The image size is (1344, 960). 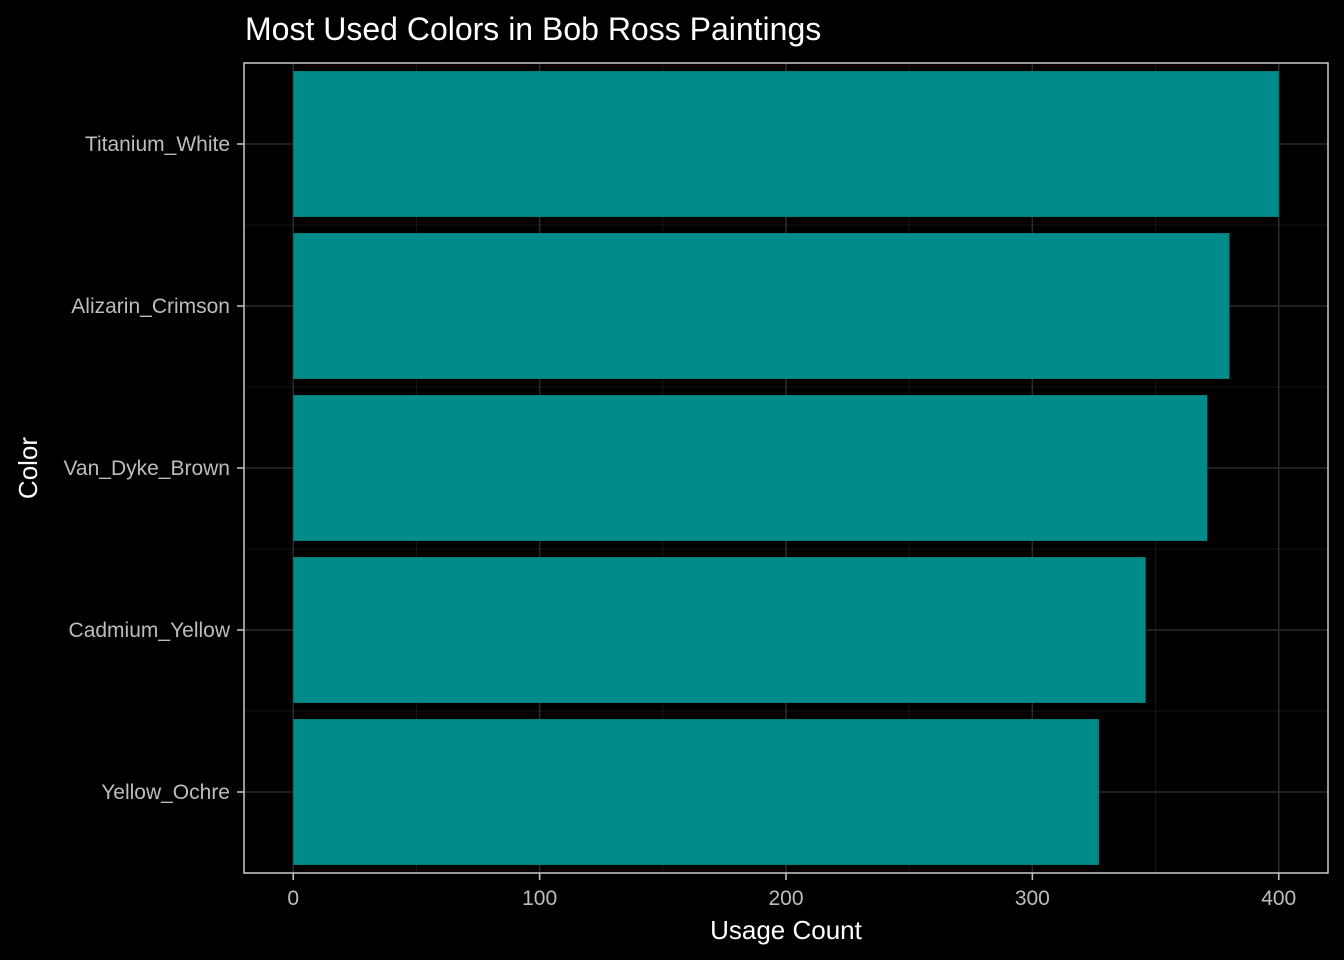 I want to click on x-axis-title: Usage Count, so click(x=786, y=930).